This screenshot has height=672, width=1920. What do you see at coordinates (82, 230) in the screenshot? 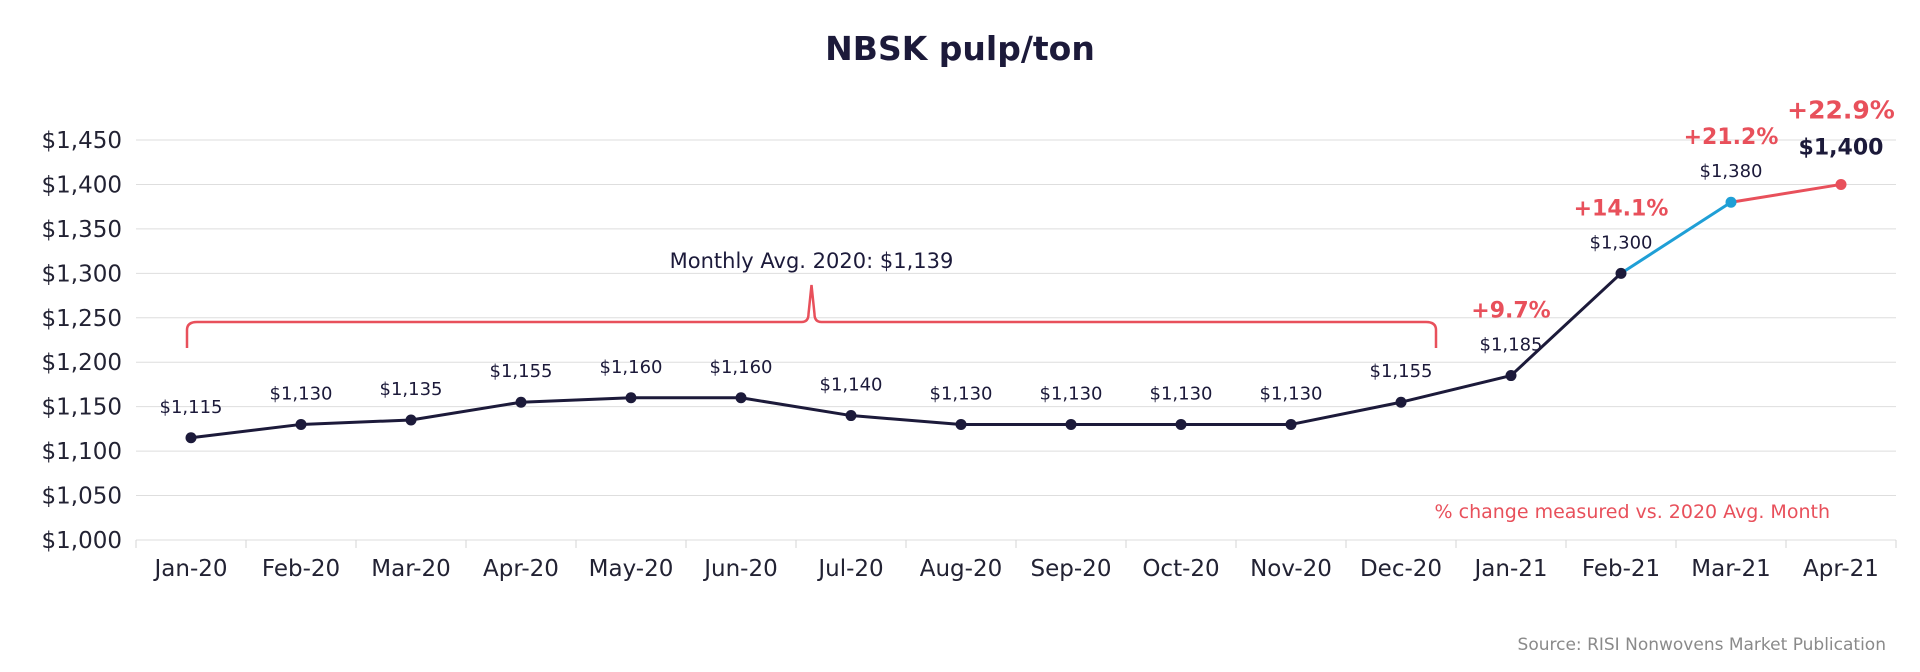
I see `y-tick-label: $1,350` at bounding box center [82, 230].